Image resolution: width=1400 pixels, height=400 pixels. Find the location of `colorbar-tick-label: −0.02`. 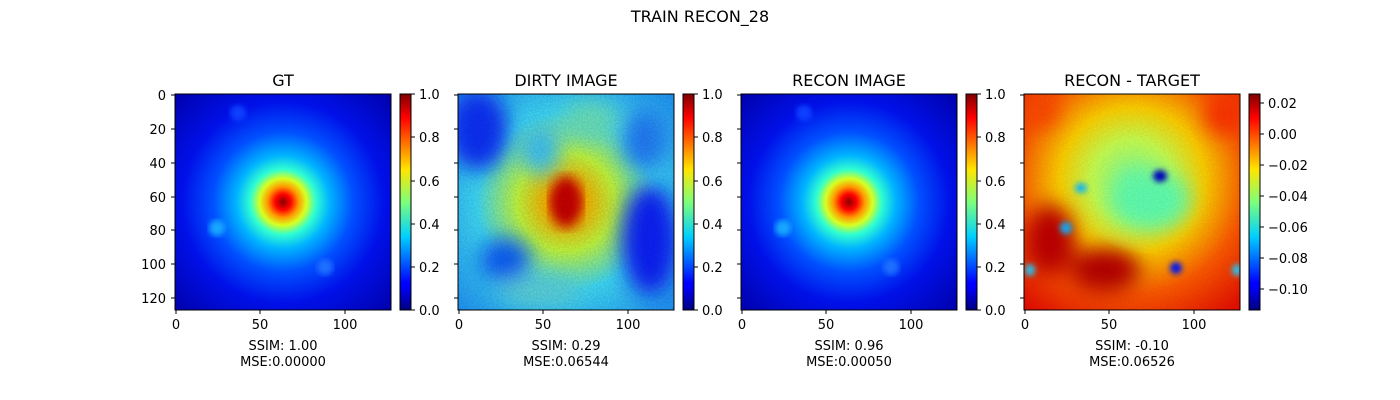

colorbar-tick-label: −0.02 is located at coordinates (1288, 166).